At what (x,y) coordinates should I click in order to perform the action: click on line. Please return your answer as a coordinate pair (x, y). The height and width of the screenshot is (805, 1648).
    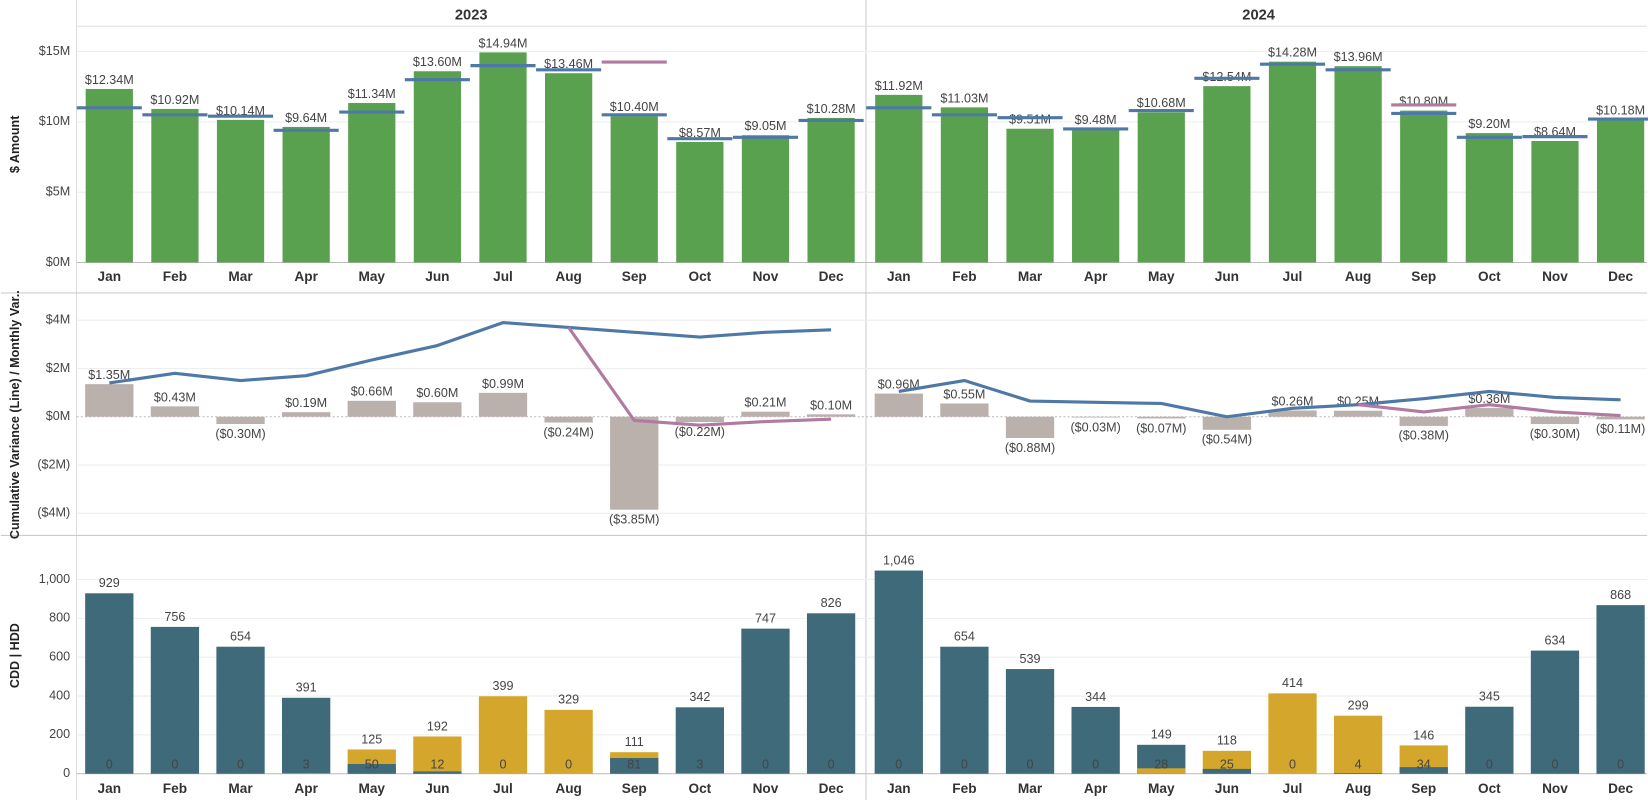
    Looking at the image, I should click on (470, 353).